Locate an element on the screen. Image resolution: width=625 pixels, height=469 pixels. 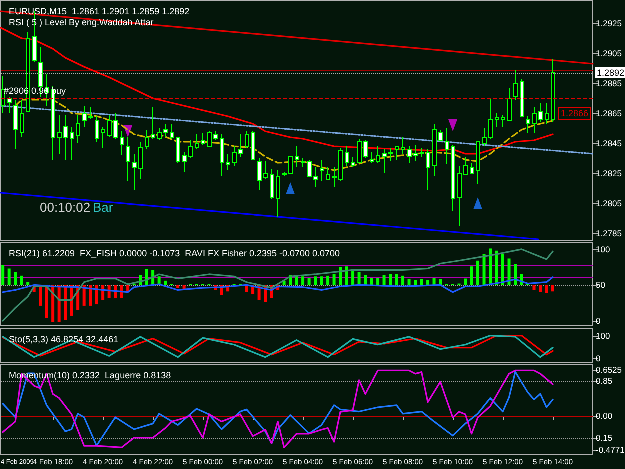
y-tick-label: 1.2885 is located at coordinates (609, 83).